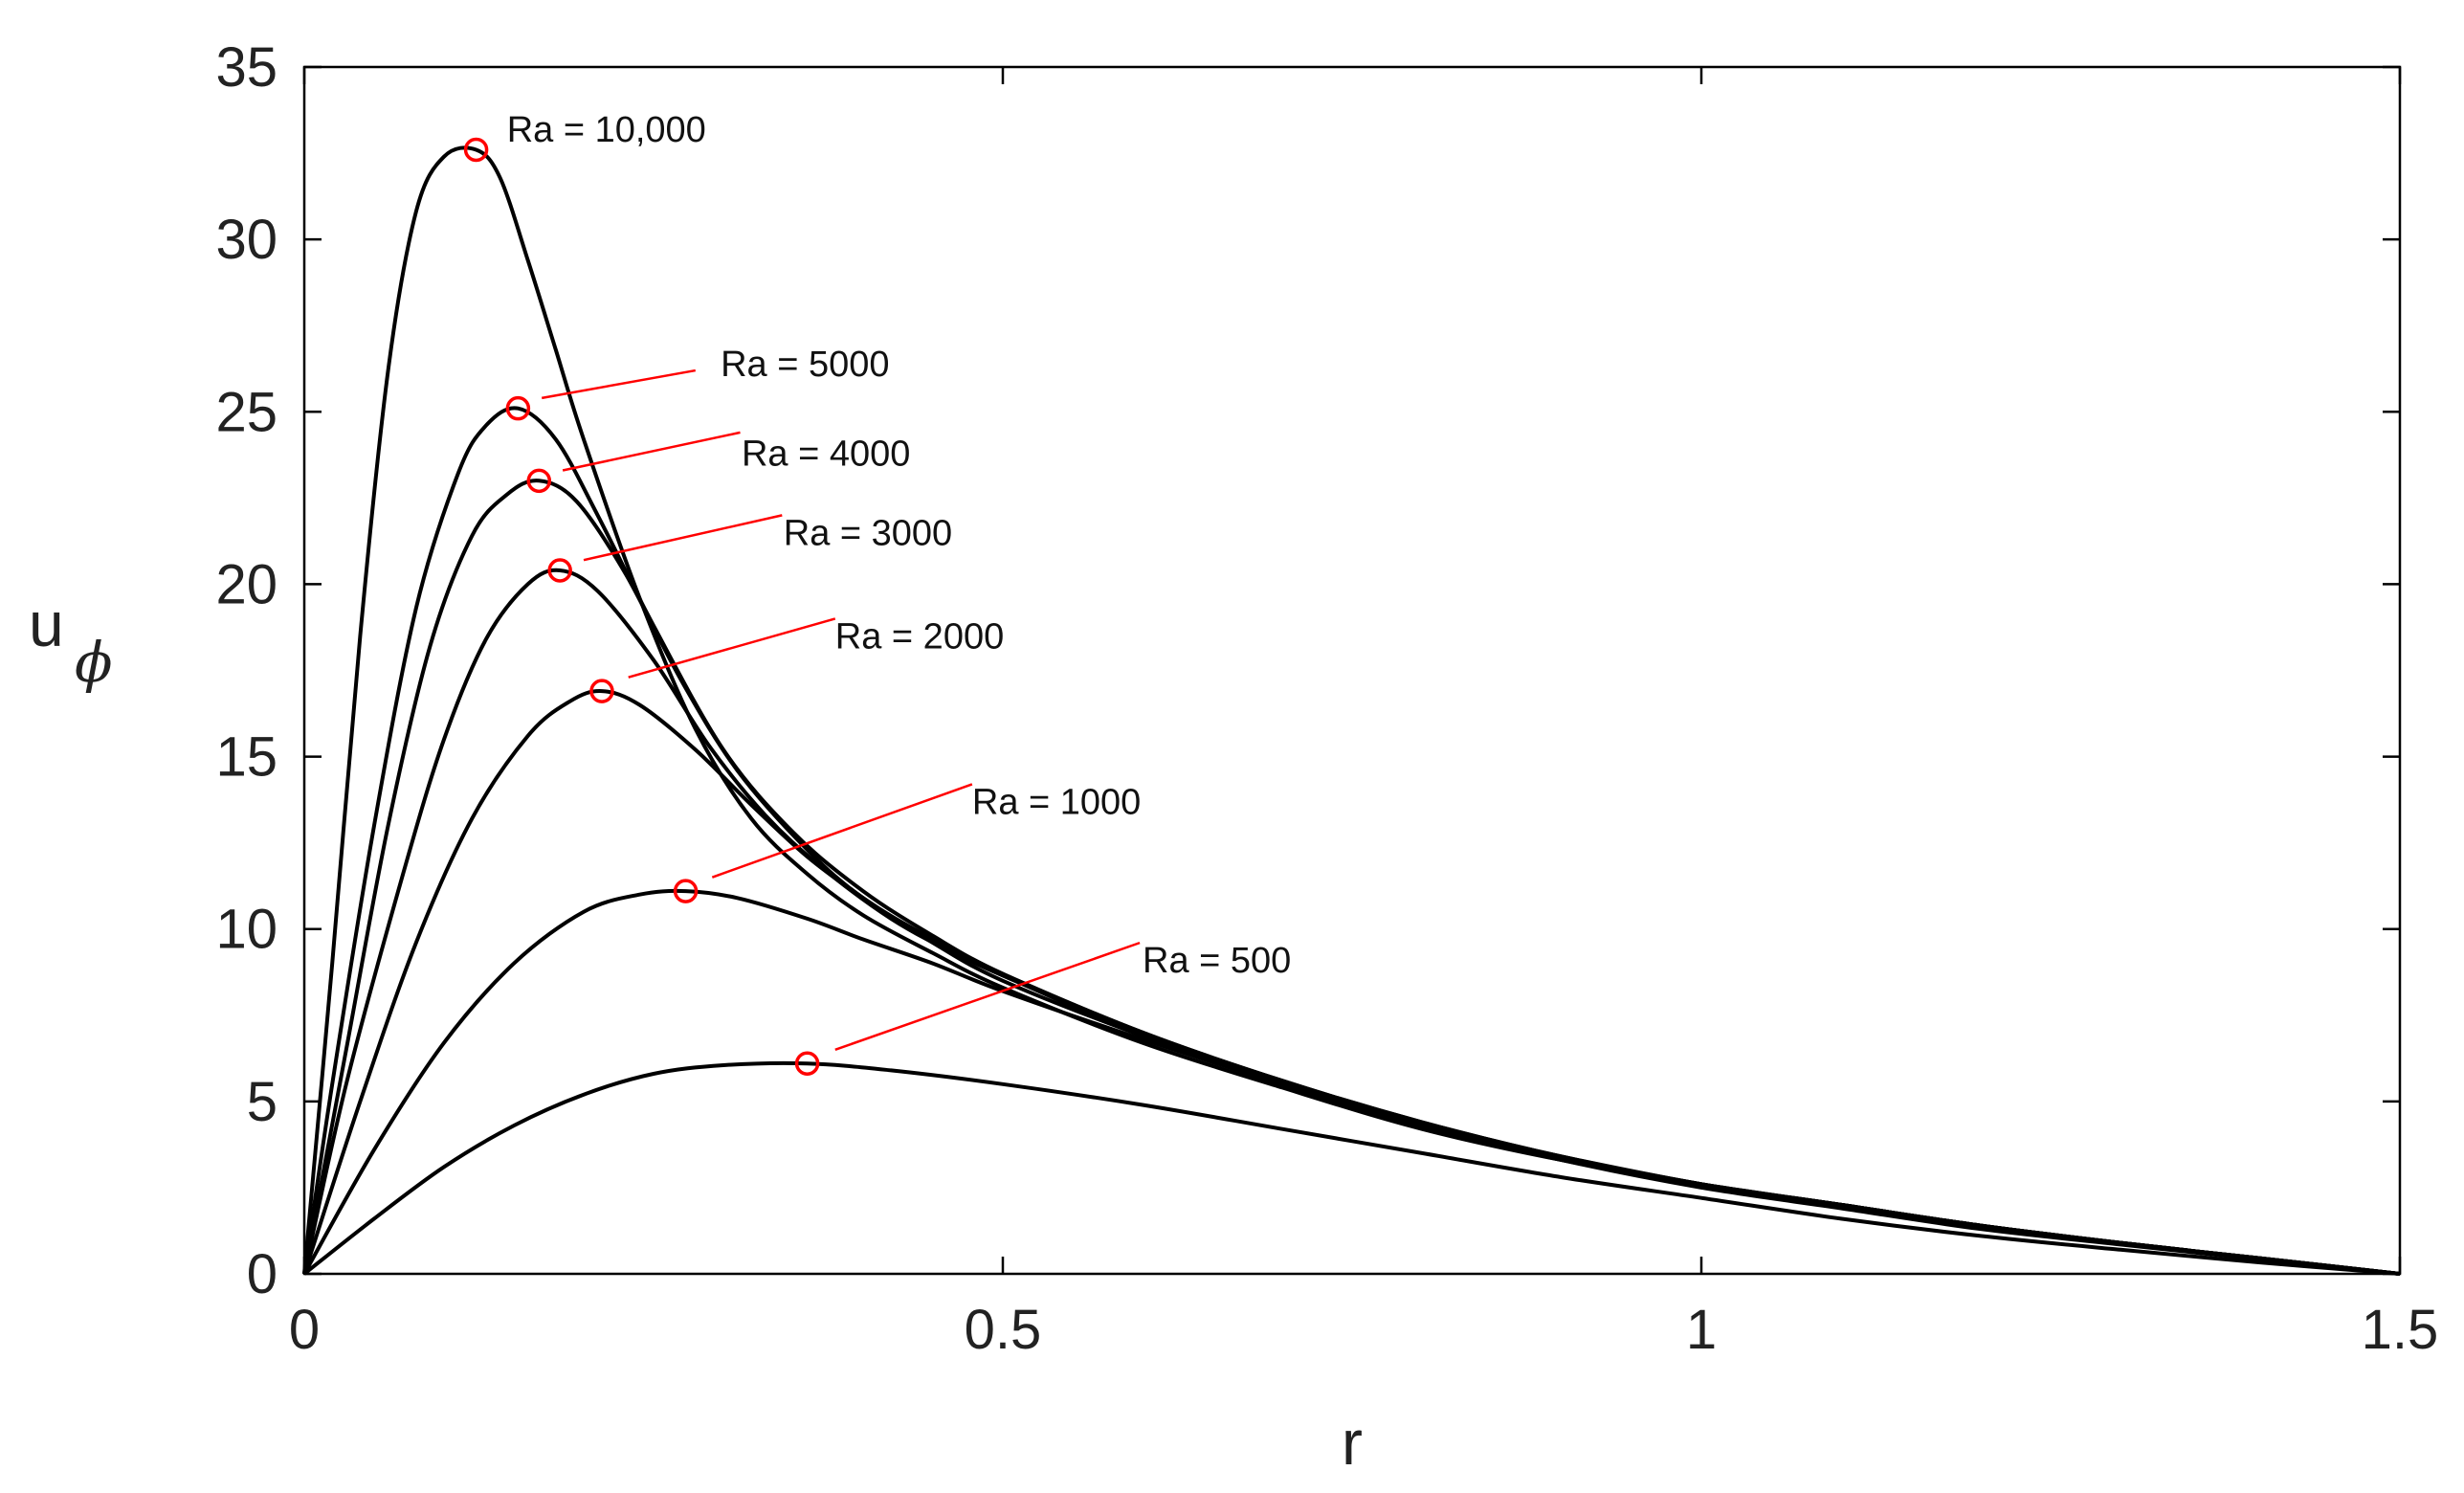 The height and width of the screenshot is (1493, 2464). Describe the element at coordinates (606, 130) in the screenshot. I see `series-label: Ra = 10,000` at that location.